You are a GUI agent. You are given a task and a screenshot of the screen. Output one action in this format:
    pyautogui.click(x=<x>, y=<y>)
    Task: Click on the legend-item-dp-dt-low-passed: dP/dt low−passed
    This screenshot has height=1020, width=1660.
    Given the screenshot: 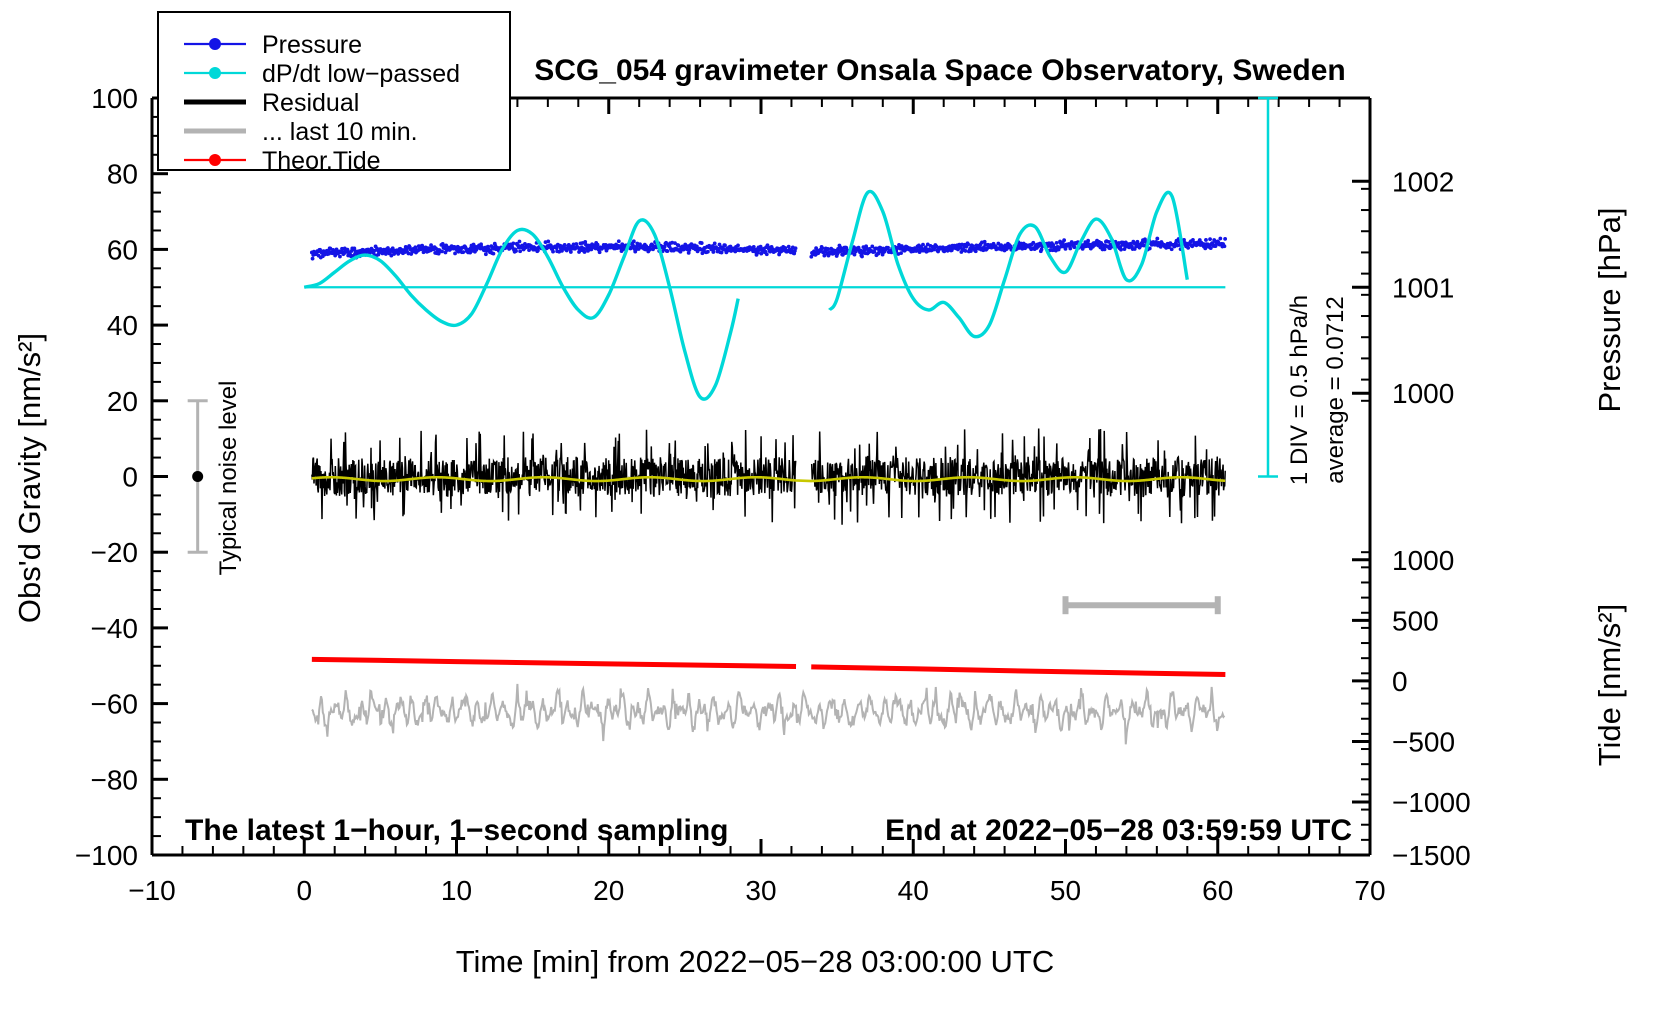 What is the action you would take?
    pyautogui.click(x=322, y=74)
    